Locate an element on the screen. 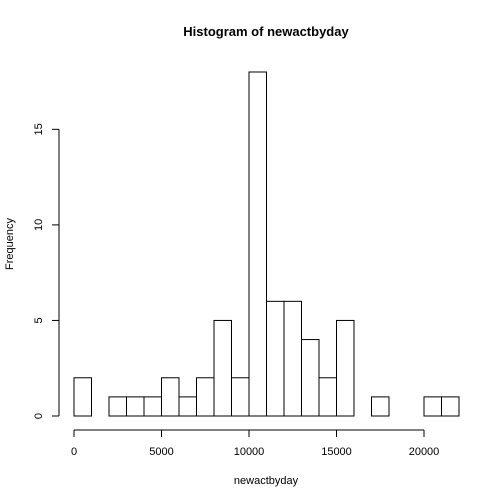 This screenshot has width=504, height=504. x-tick-label: 10000 is located at coordinates (249, 452).